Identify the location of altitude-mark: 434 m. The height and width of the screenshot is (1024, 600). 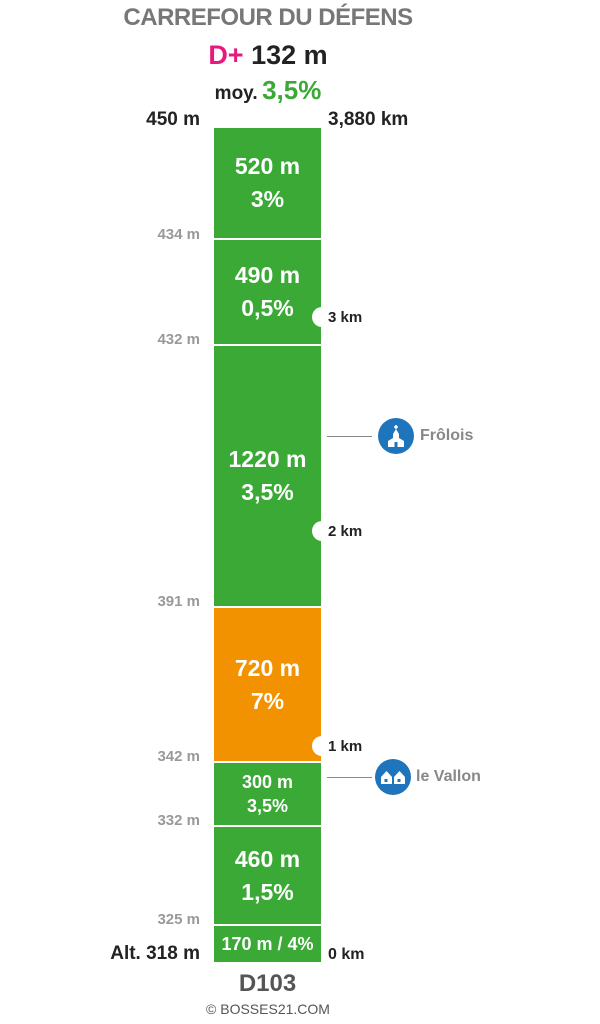
(178, 234).